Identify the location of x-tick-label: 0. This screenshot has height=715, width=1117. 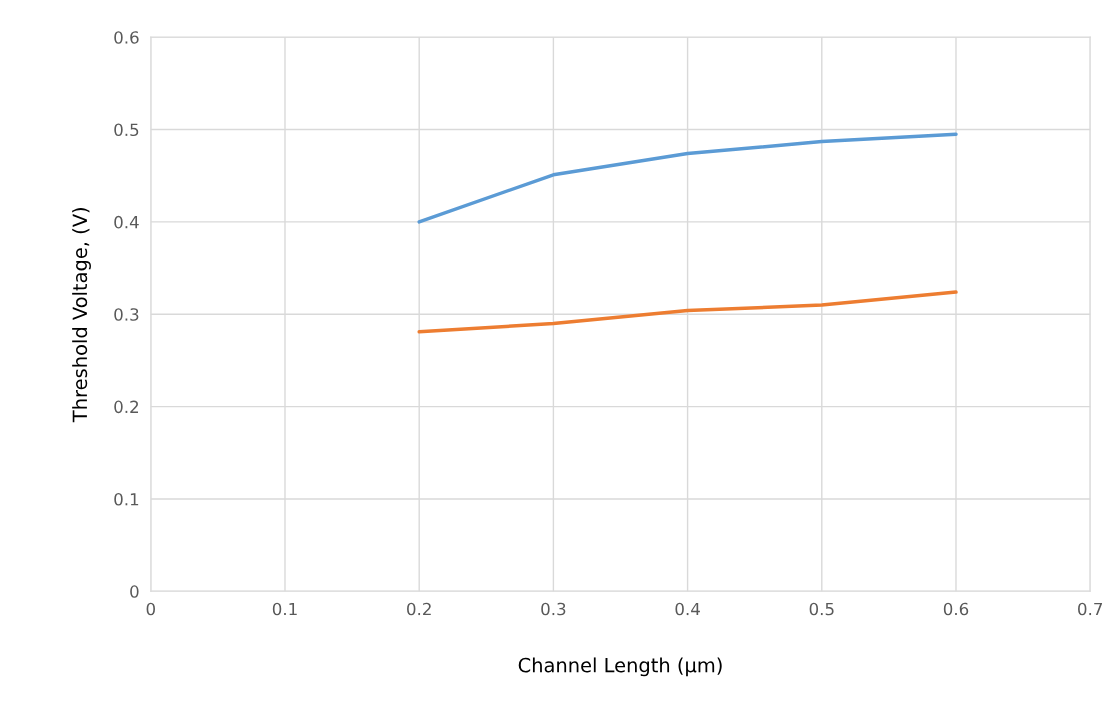
(150, 609).